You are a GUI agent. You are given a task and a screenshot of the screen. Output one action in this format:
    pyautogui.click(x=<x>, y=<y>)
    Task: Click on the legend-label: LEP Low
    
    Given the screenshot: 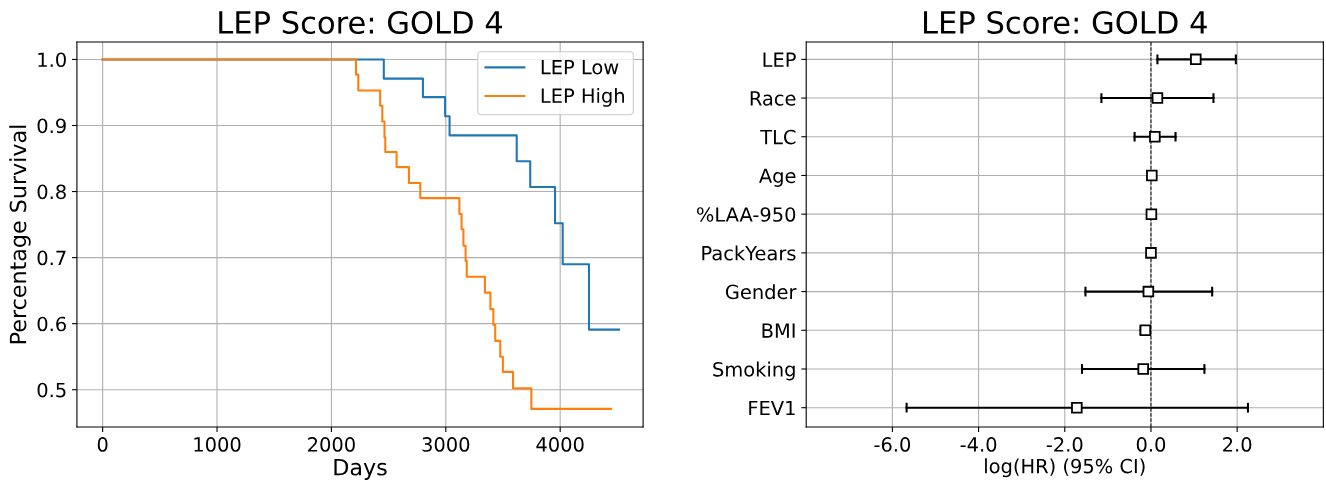 What is the action you would take?
    pyautogui.click(x=580, y=67)
    